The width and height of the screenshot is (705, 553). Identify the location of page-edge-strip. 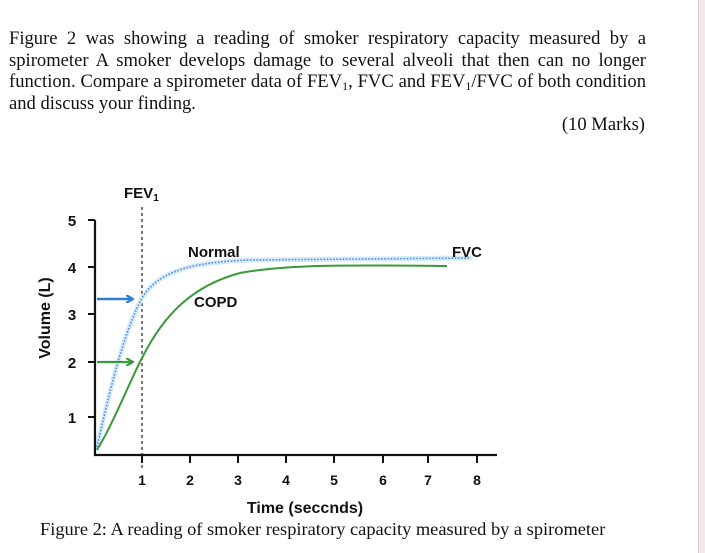
(701, 276).